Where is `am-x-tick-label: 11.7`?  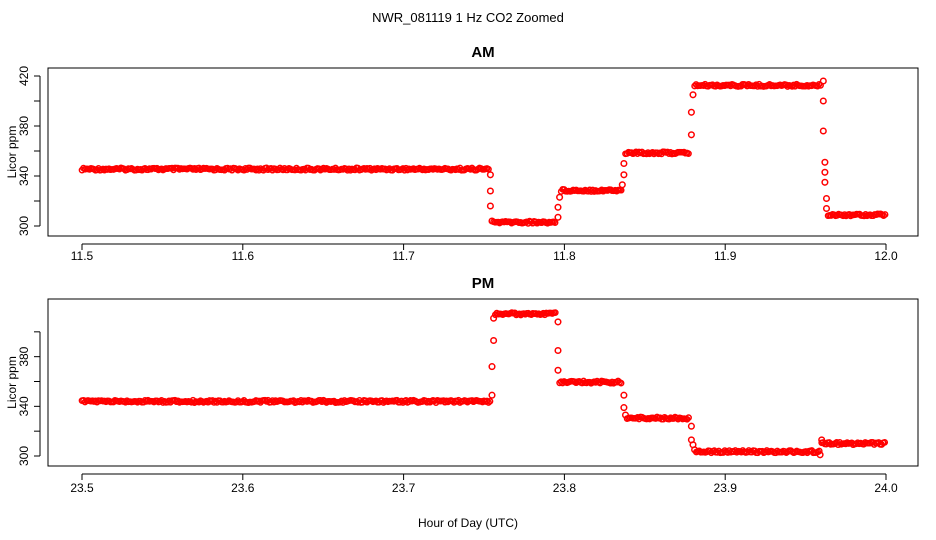
am-x-tick-label: 11.7 is located at coordinates (403, 256).